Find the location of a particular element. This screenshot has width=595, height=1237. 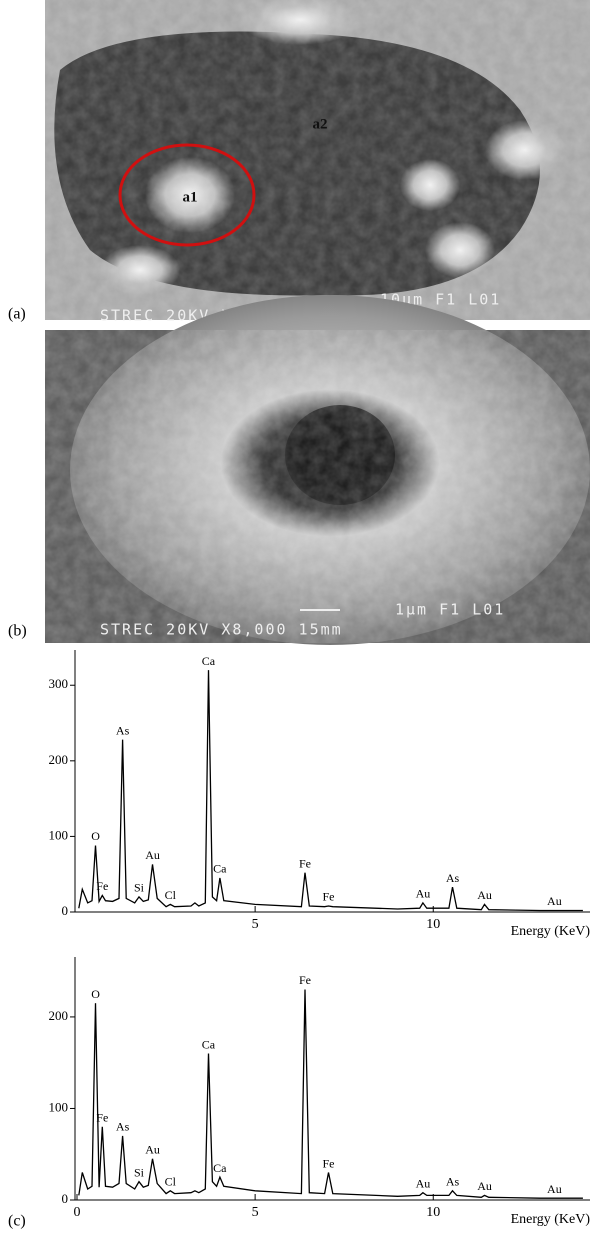

region-label: a2 is located at coordinates (320, 124).